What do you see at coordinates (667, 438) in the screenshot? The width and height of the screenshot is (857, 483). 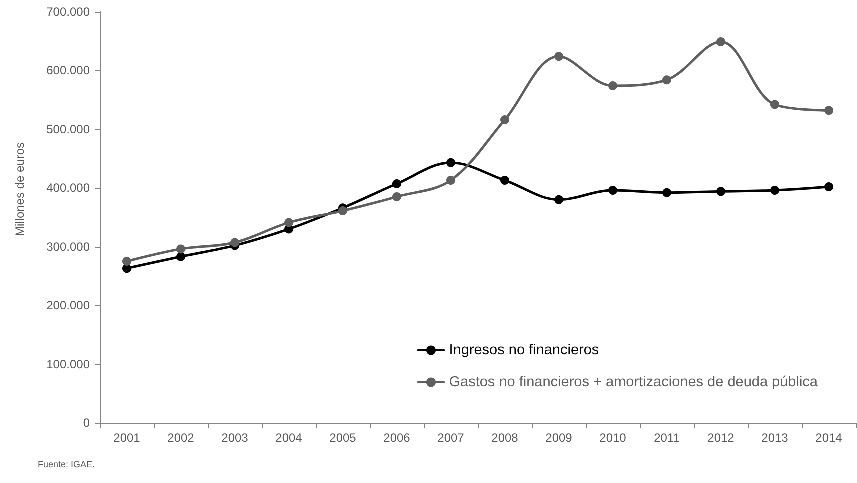 I see `x-tick-label: 2011` at bounding box center [667, 438].